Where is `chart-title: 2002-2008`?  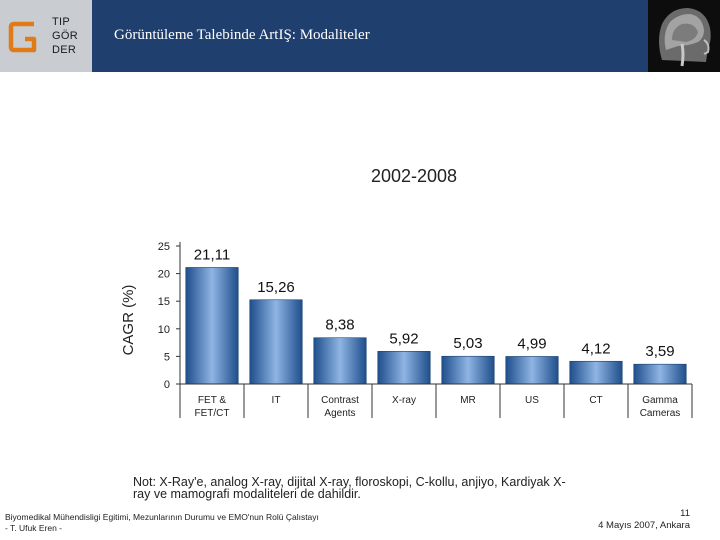 chart-title: 2002-2008 is located at coordinates (414, 176).